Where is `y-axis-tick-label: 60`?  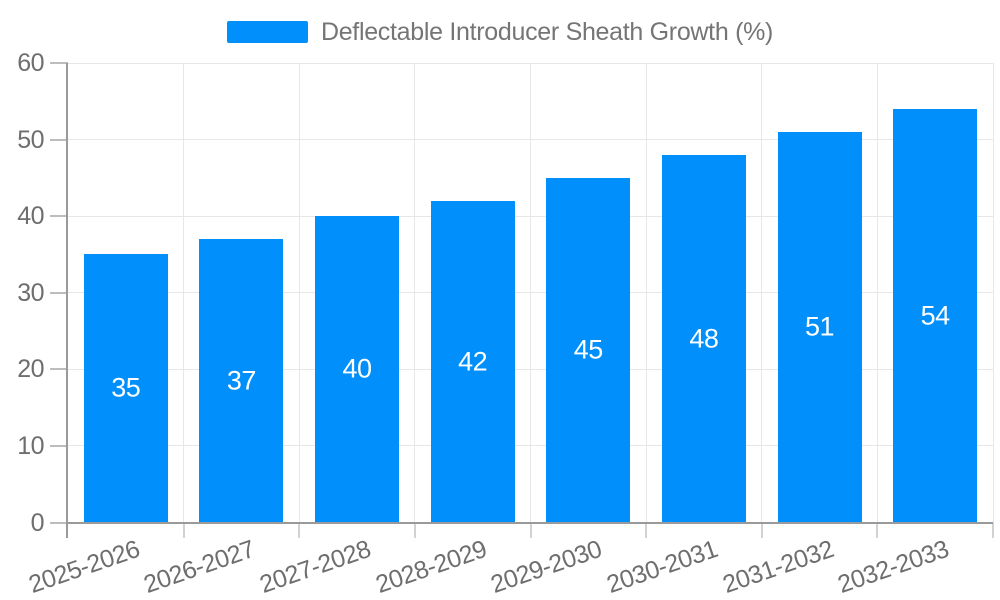
y-axis-tick-label: 60 is located at coordinates (30, 63).